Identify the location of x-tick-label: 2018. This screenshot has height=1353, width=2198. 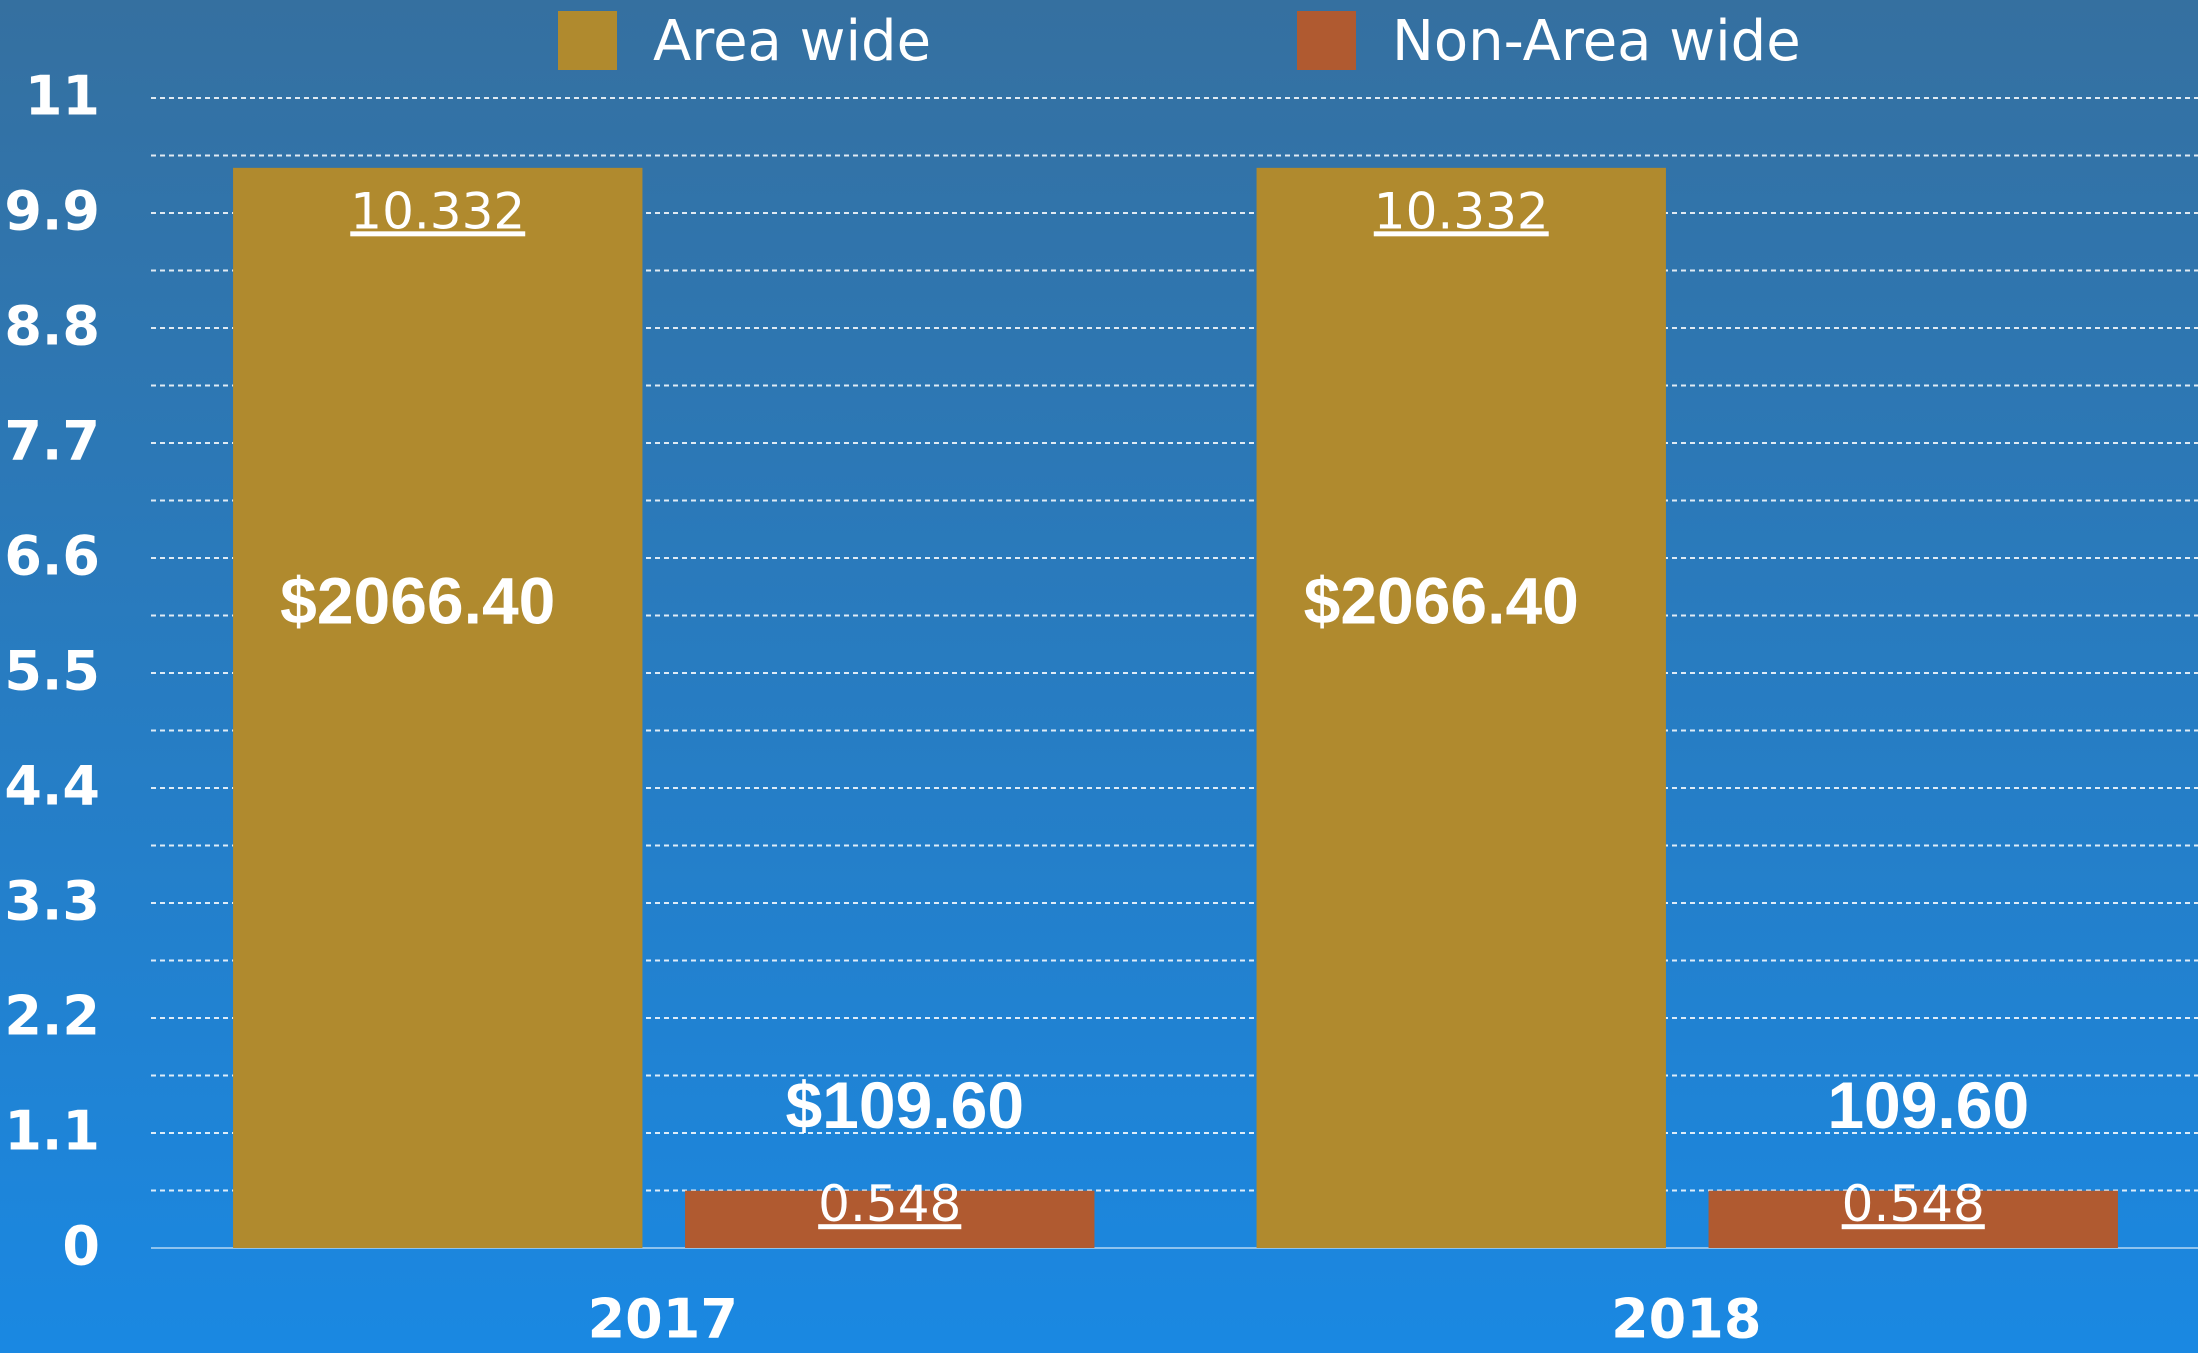
(1686, 1319).